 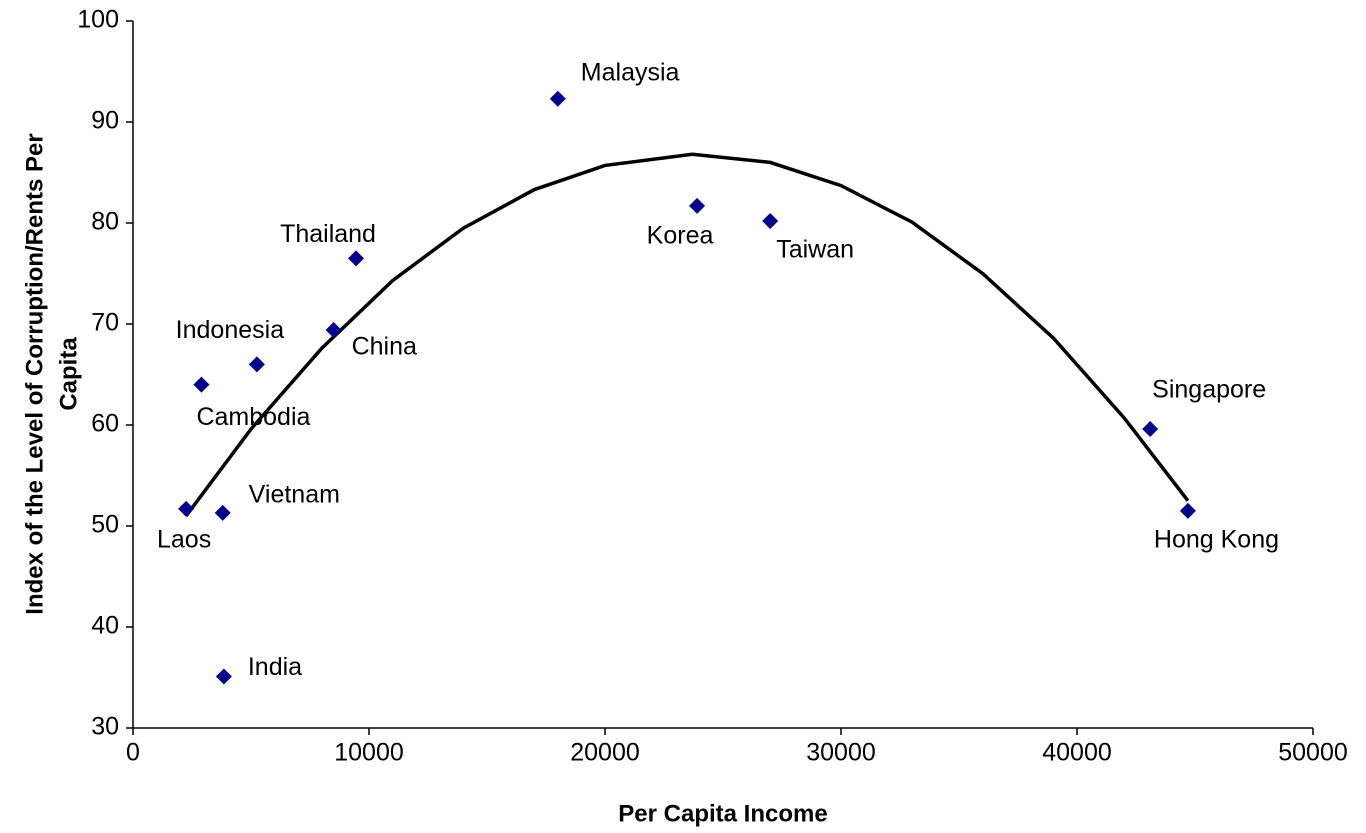 What do you see at coordinates (105, 727) in the screenshot?
I see `y-tick-label: 30` at bounding box center [105, 727].